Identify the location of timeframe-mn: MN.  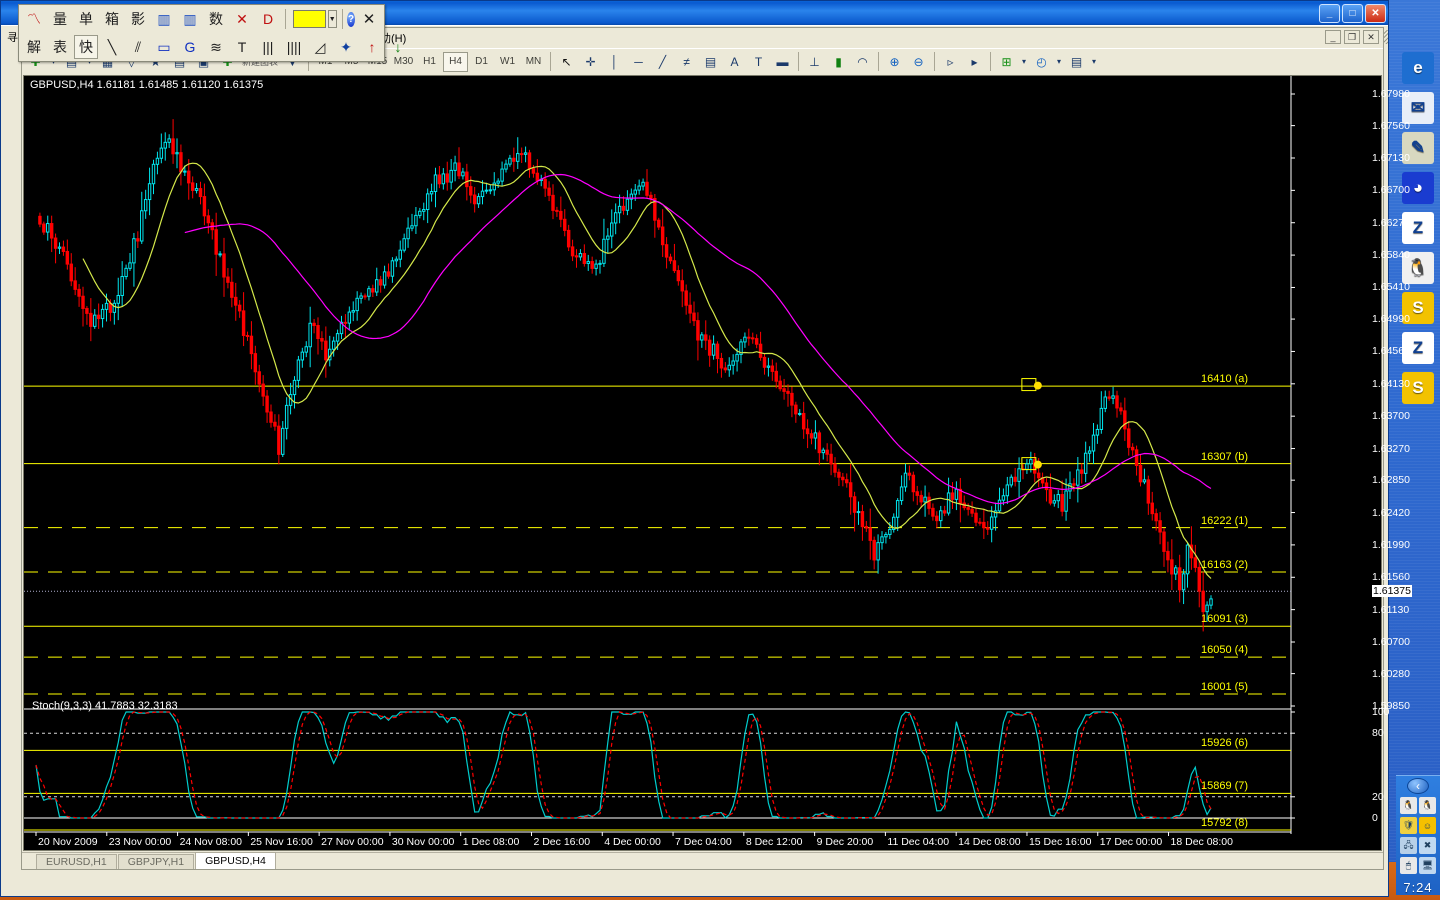
(533, 61).